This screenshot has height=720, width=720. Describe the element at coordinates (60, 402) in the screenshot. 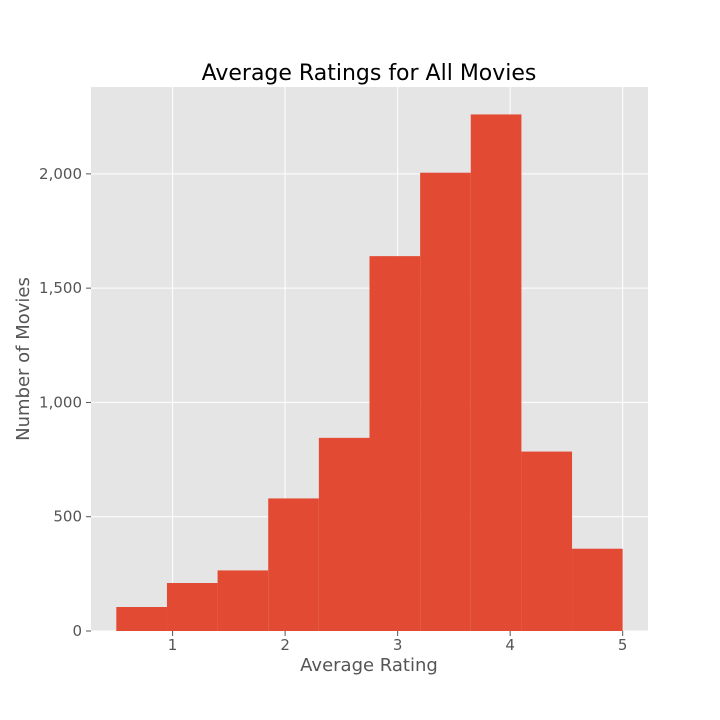

I see `y-tick-label: 1,000` at that location.